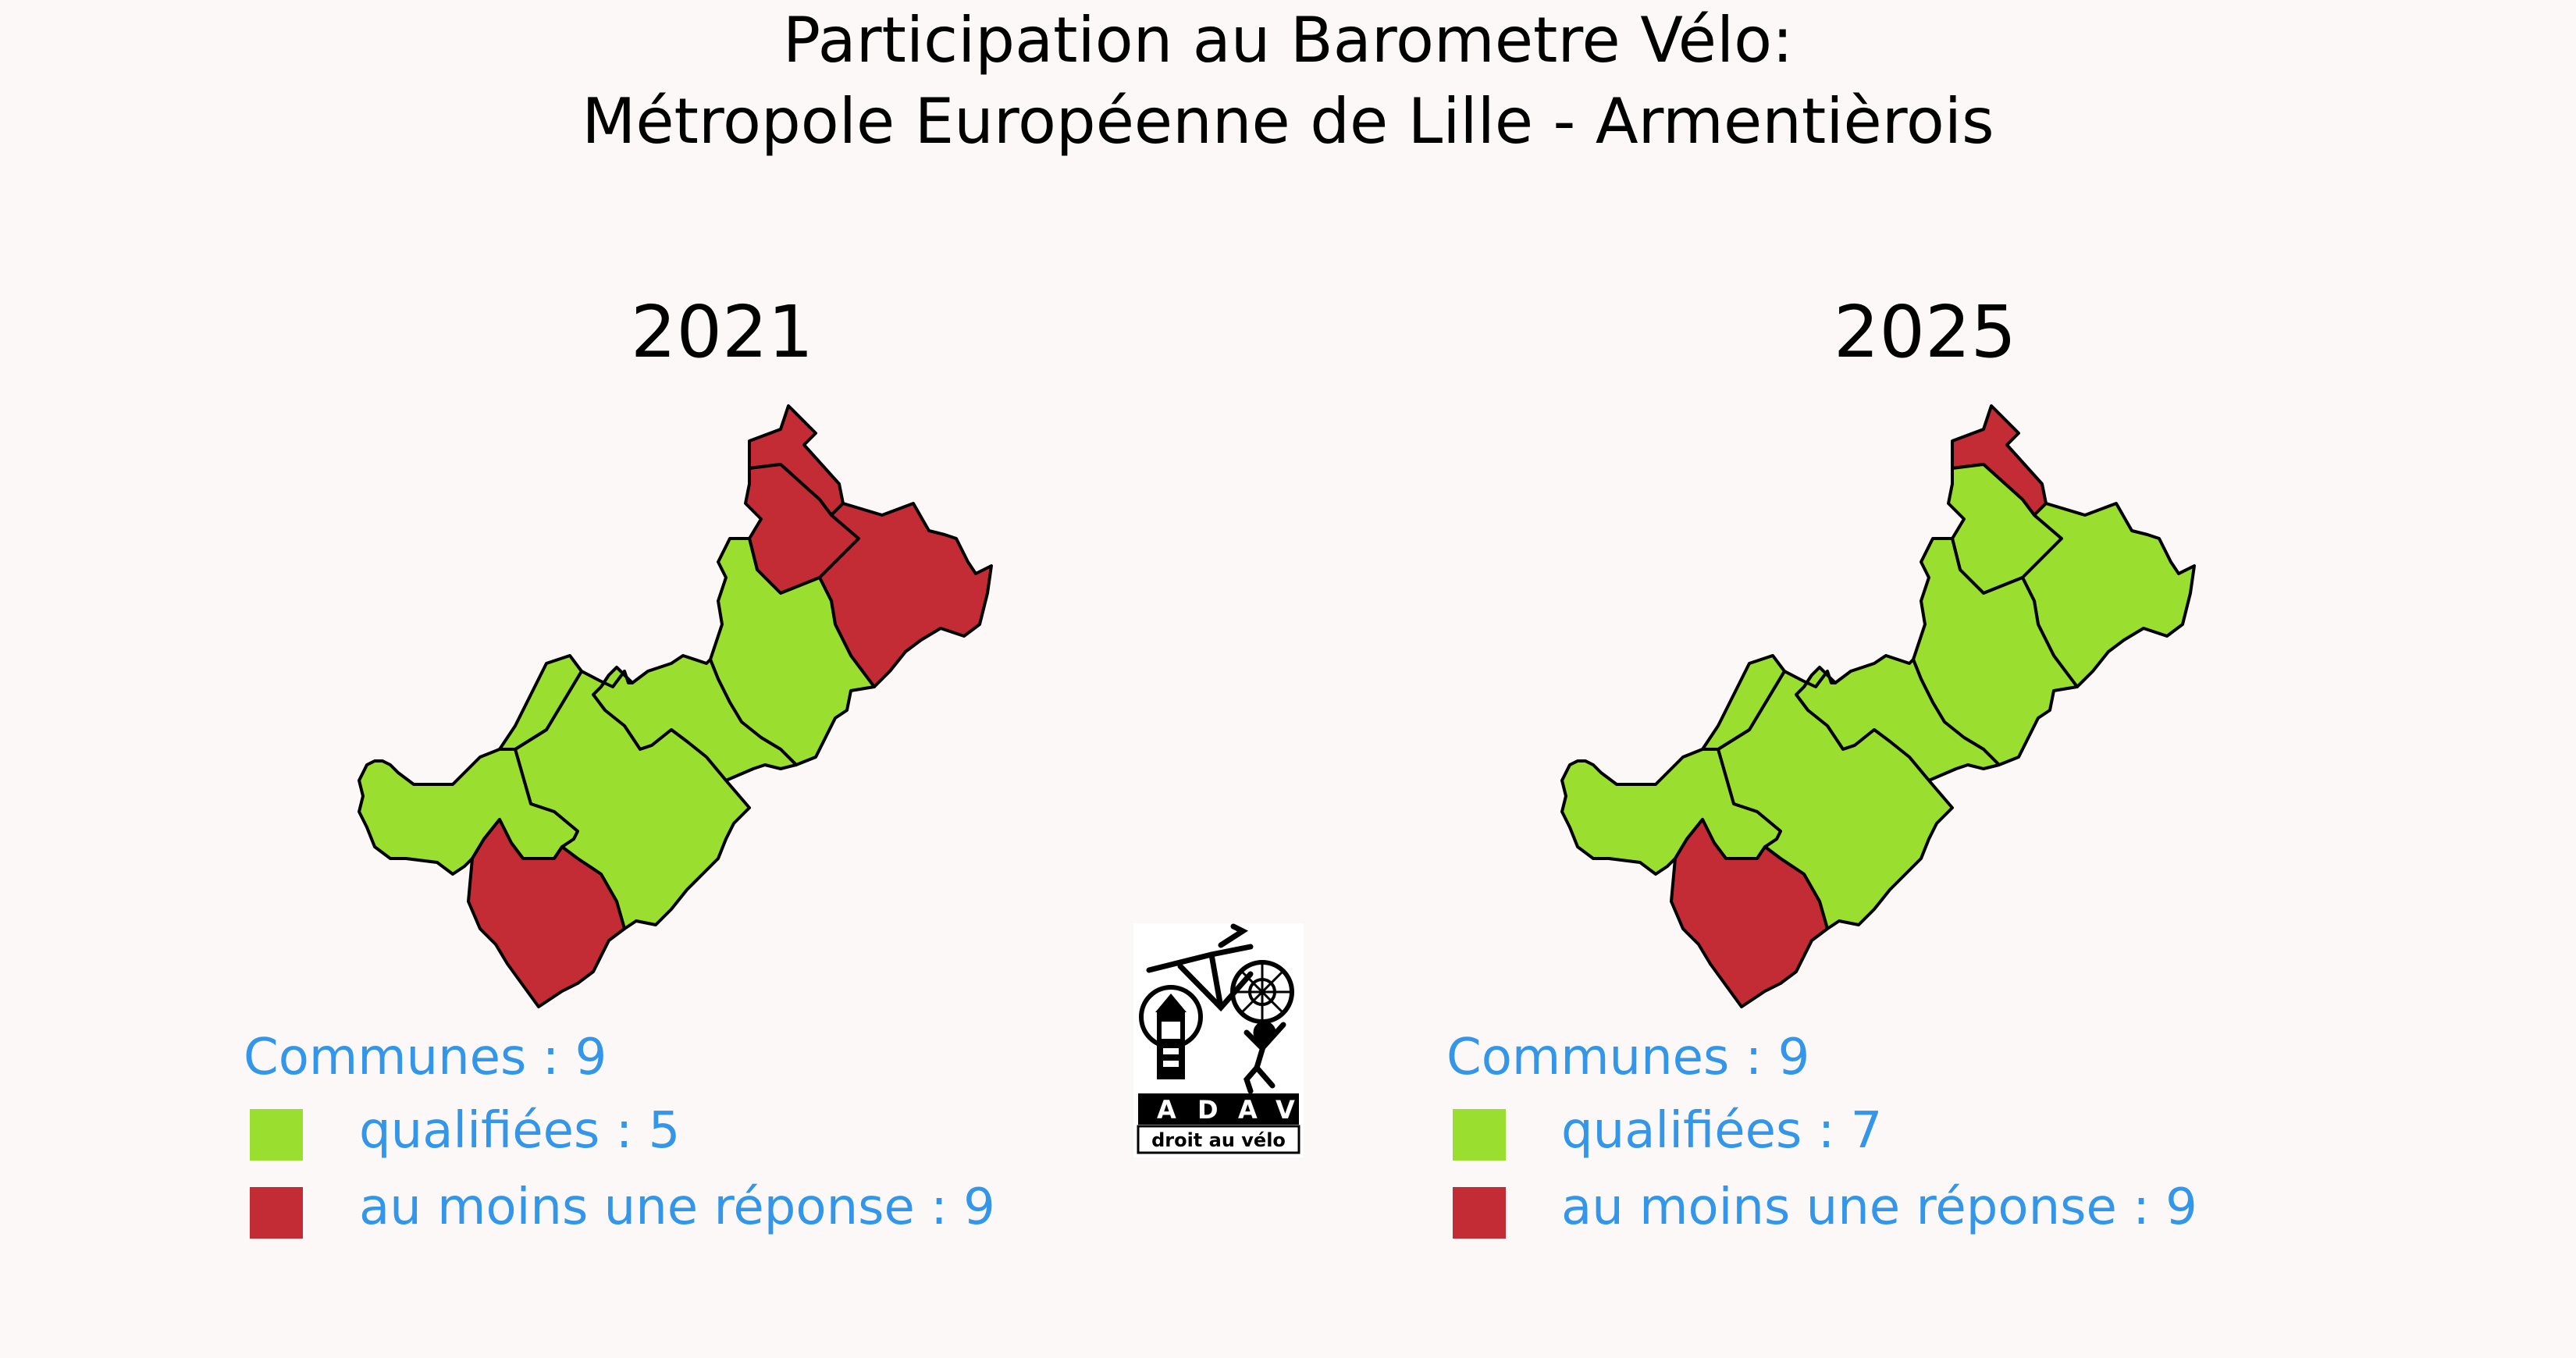  What do you see at coordinates (722, 332) in the screenshot?
I see `year-label-2021: 2021` at bounding box center [722, 332].